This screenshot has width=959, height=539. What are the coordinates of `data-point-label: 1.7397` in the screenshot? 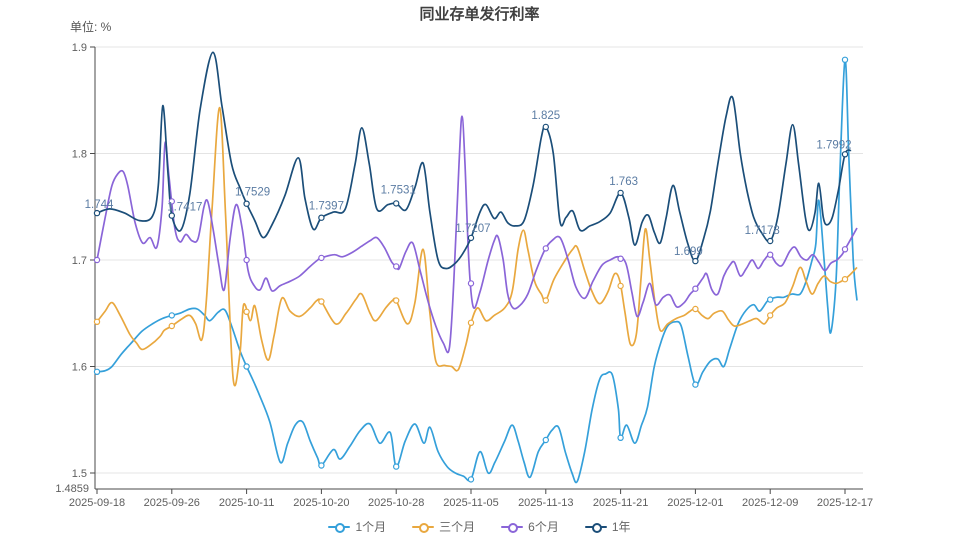 It's located at (326, 207).